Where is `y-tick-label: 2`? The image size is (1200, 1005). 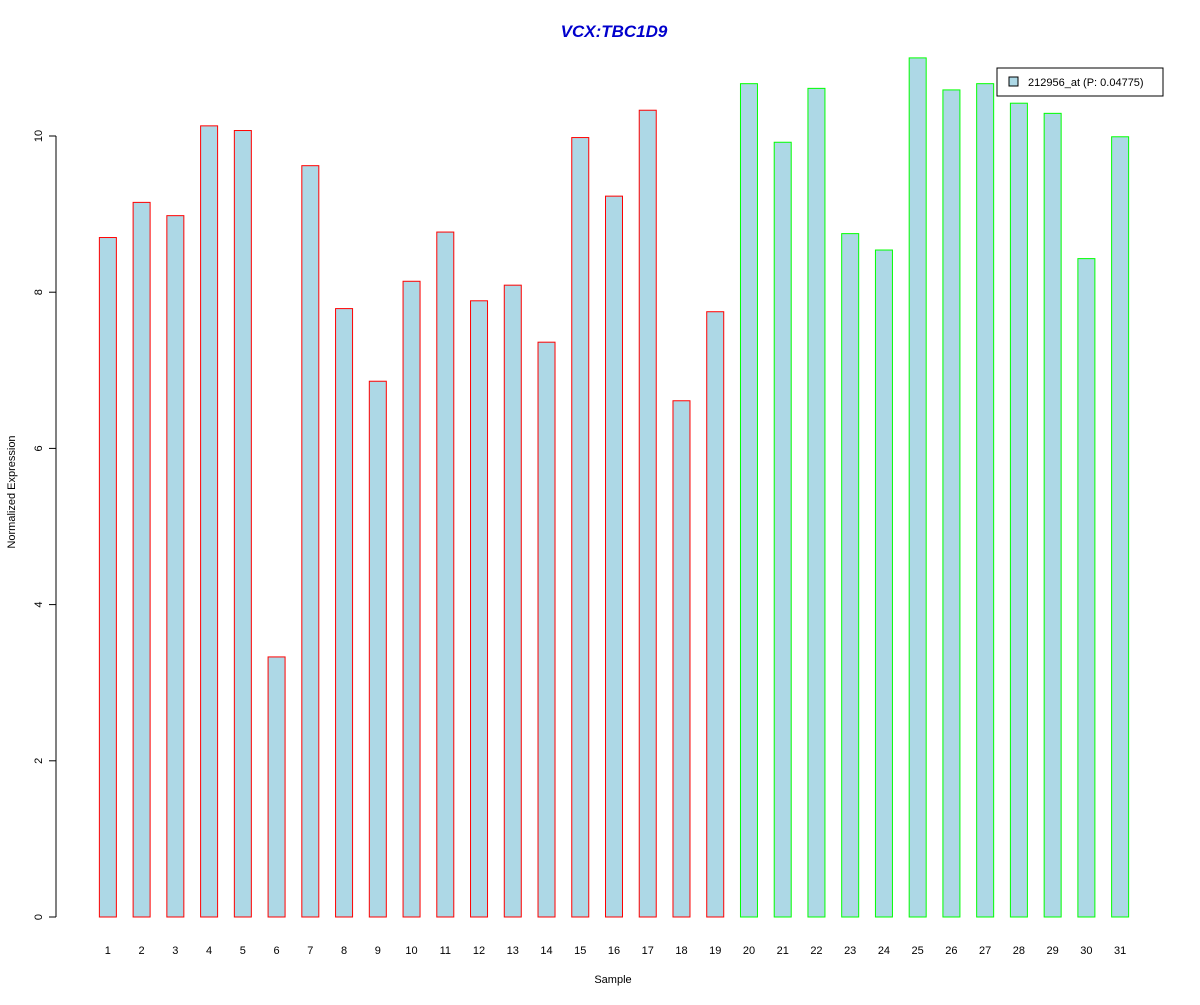
y-tick-label: 2 is located at coordinates (39, 761).